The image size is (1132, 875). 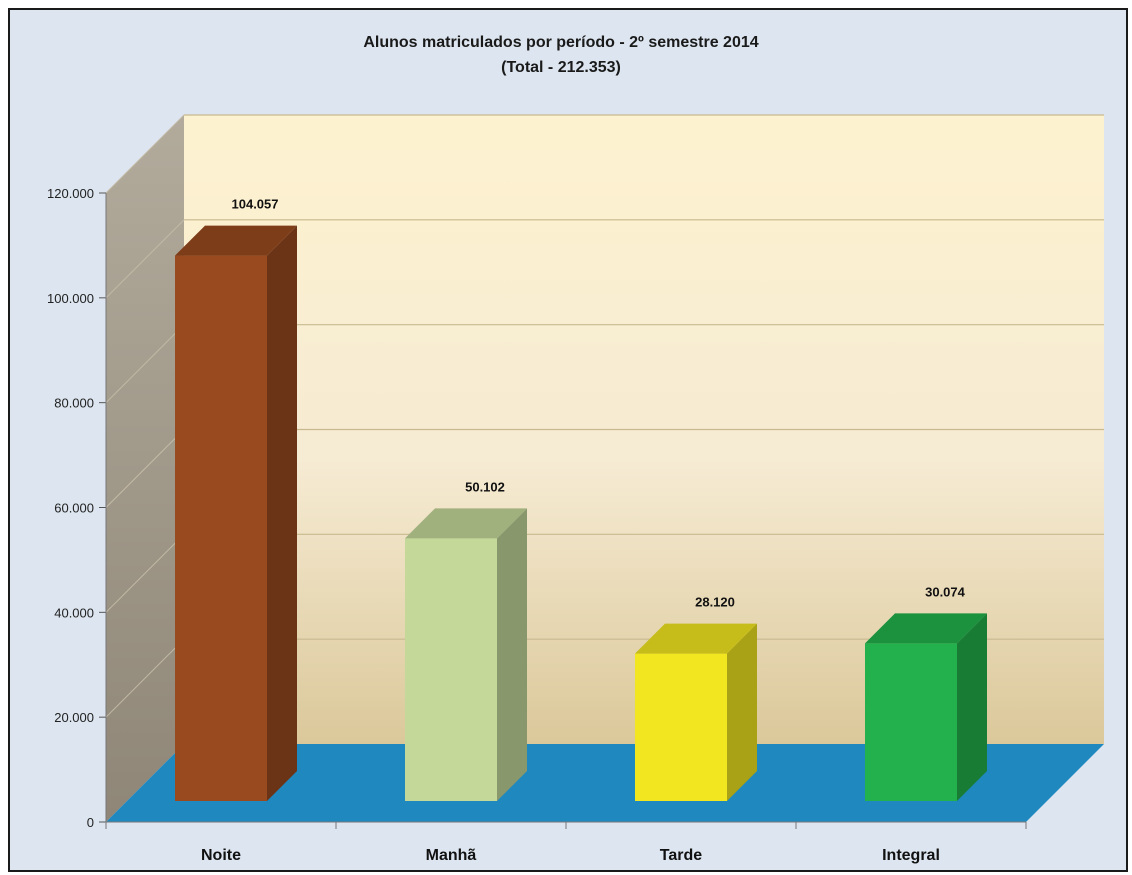 I want to click on data-label: 50.102, so click(x=485, y=486).